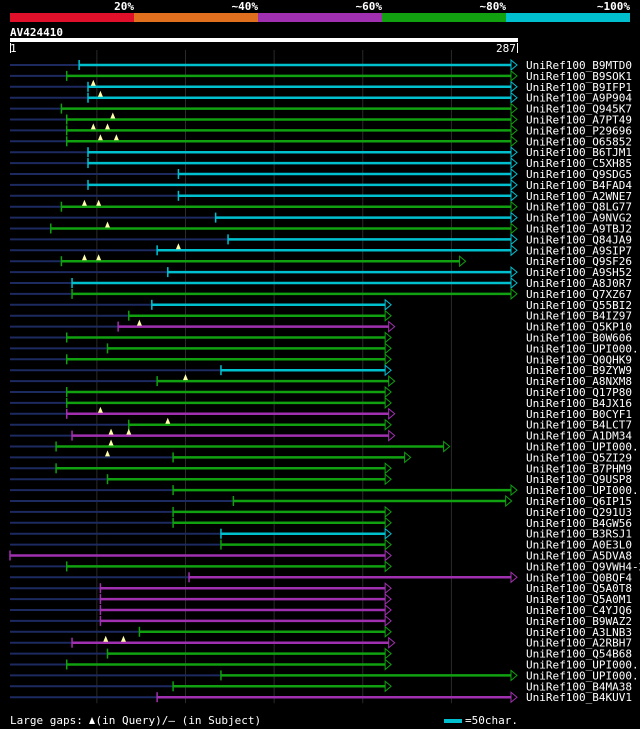 This screenshot has height=729, width=640. Describe the element at coordinates (579, 120) in the screenshot. I see `hit-label: UniRef100_A7PT49` at that location.